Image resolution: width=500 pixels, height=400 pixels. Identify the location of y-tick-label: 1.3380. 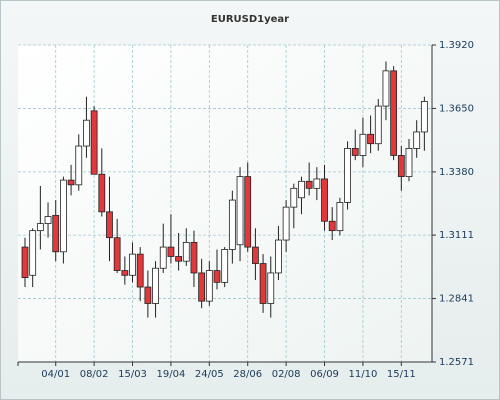
(456, 172).